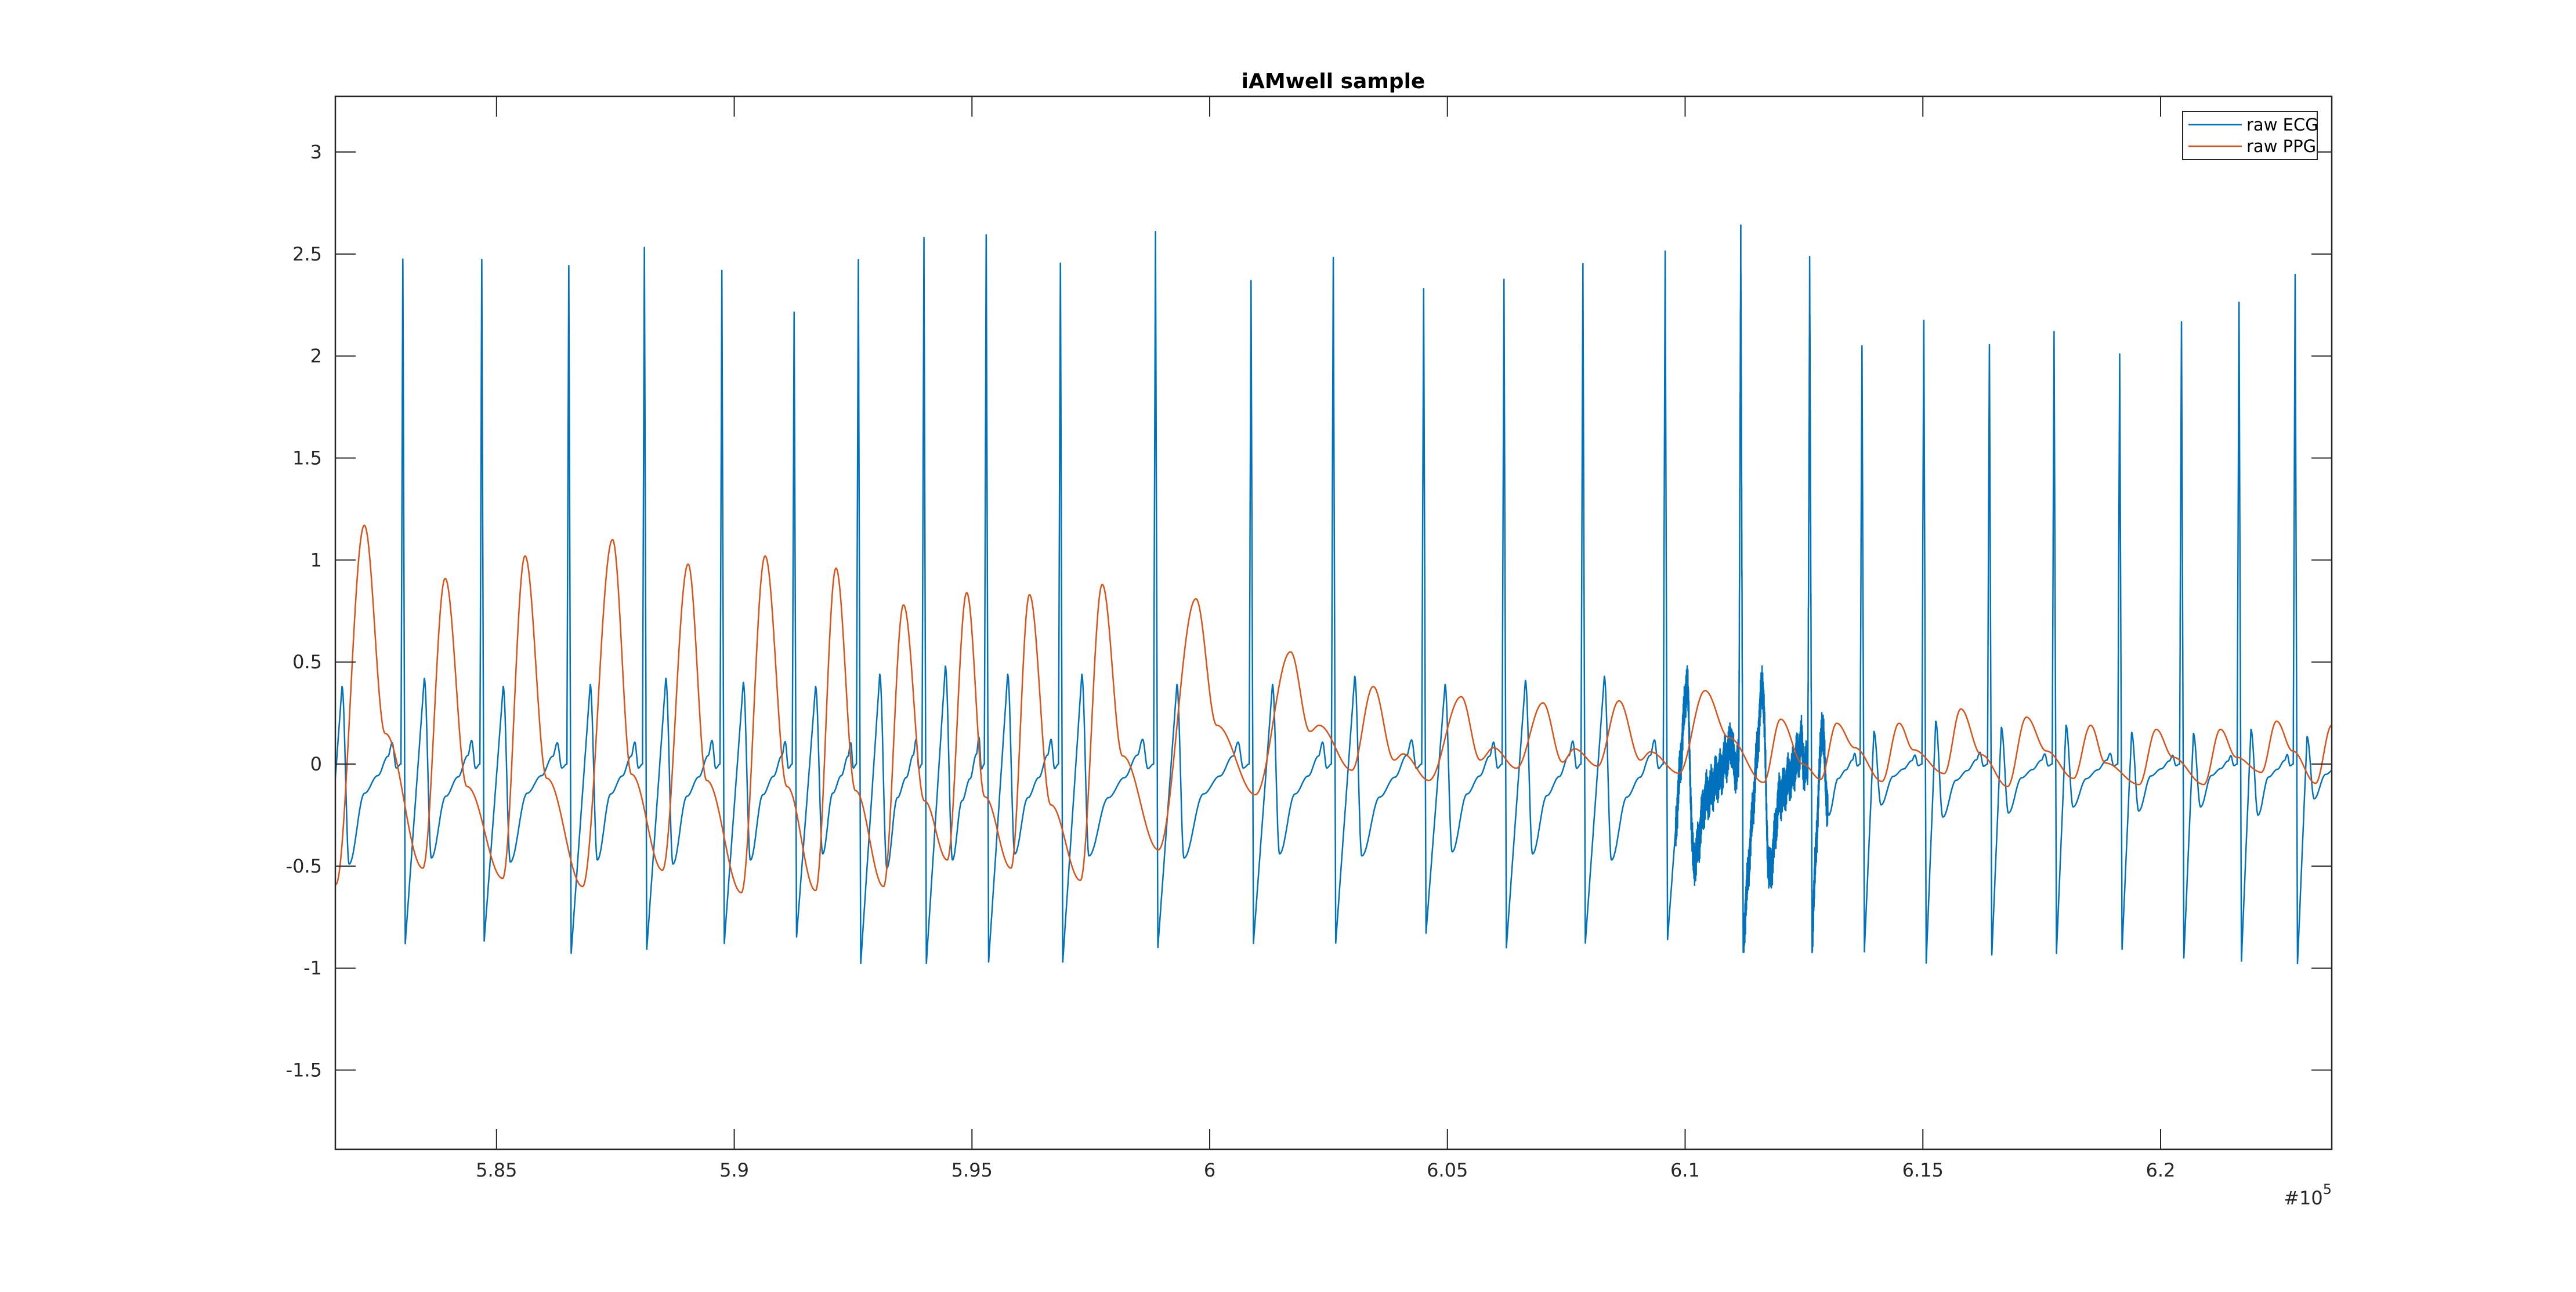 This screenshot has height=1292, width=2576. I want to click on x-tick-label: 5.85, so click(496, 1170).